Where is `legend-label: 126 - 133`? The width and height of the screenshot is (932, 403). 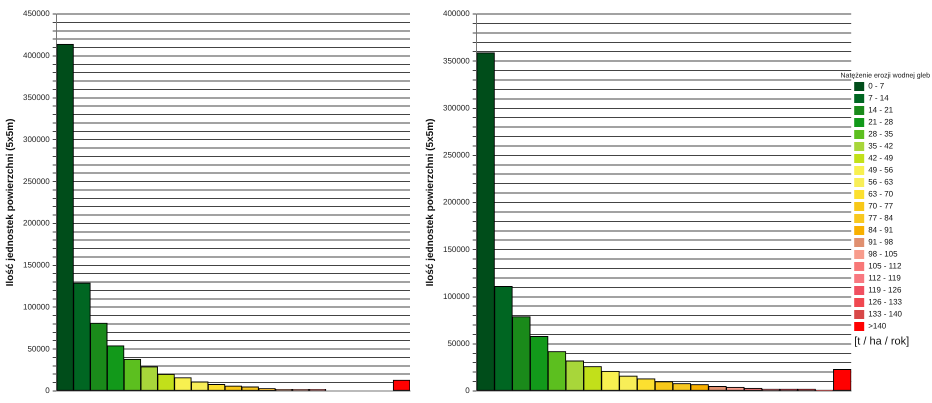
legend-label: 126 - 133 is located at coordinates (885, 302).